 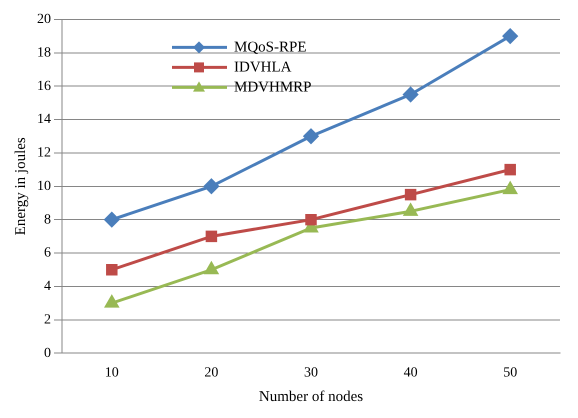 I want to click on x-tick-label: 30, so click(x=311, y=372).